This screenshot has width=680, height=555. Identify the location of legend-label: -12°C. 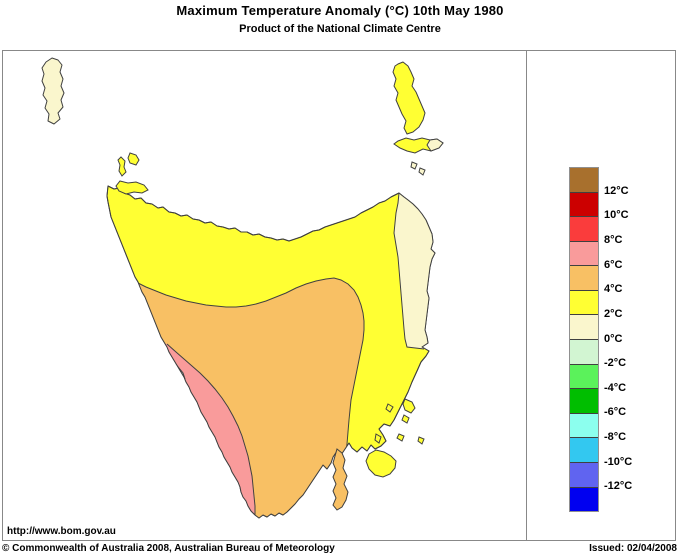
(618, 486).